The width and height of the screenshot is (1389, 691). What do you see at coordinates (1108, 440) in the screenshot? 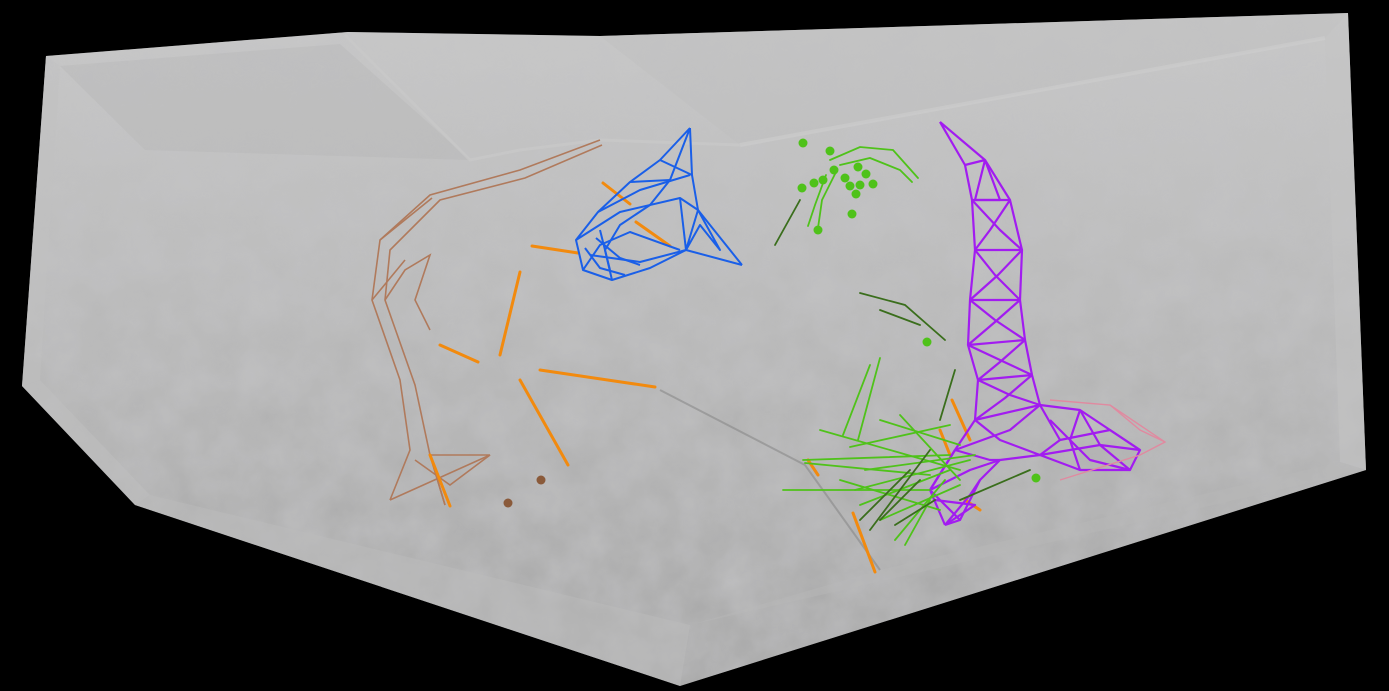
I see `pink-structure` at bounding box center [1108, 440].